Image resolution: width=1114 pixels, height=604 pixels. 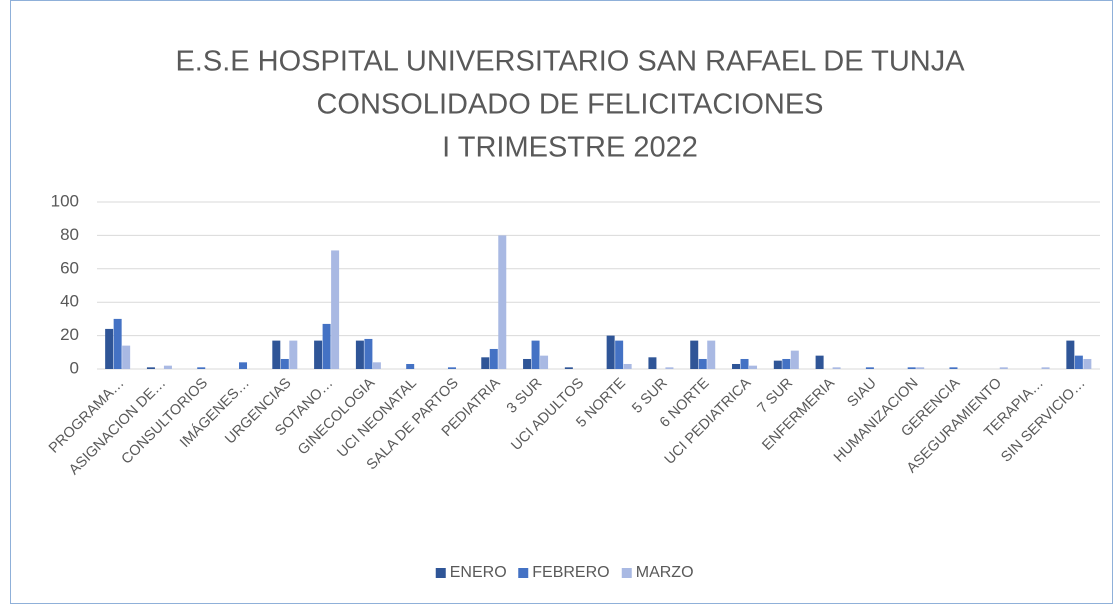 What do you see at coordinates (69, 234) in the screenshot?
I see `y-tick-label: 80` at bounding box center [69, 234].